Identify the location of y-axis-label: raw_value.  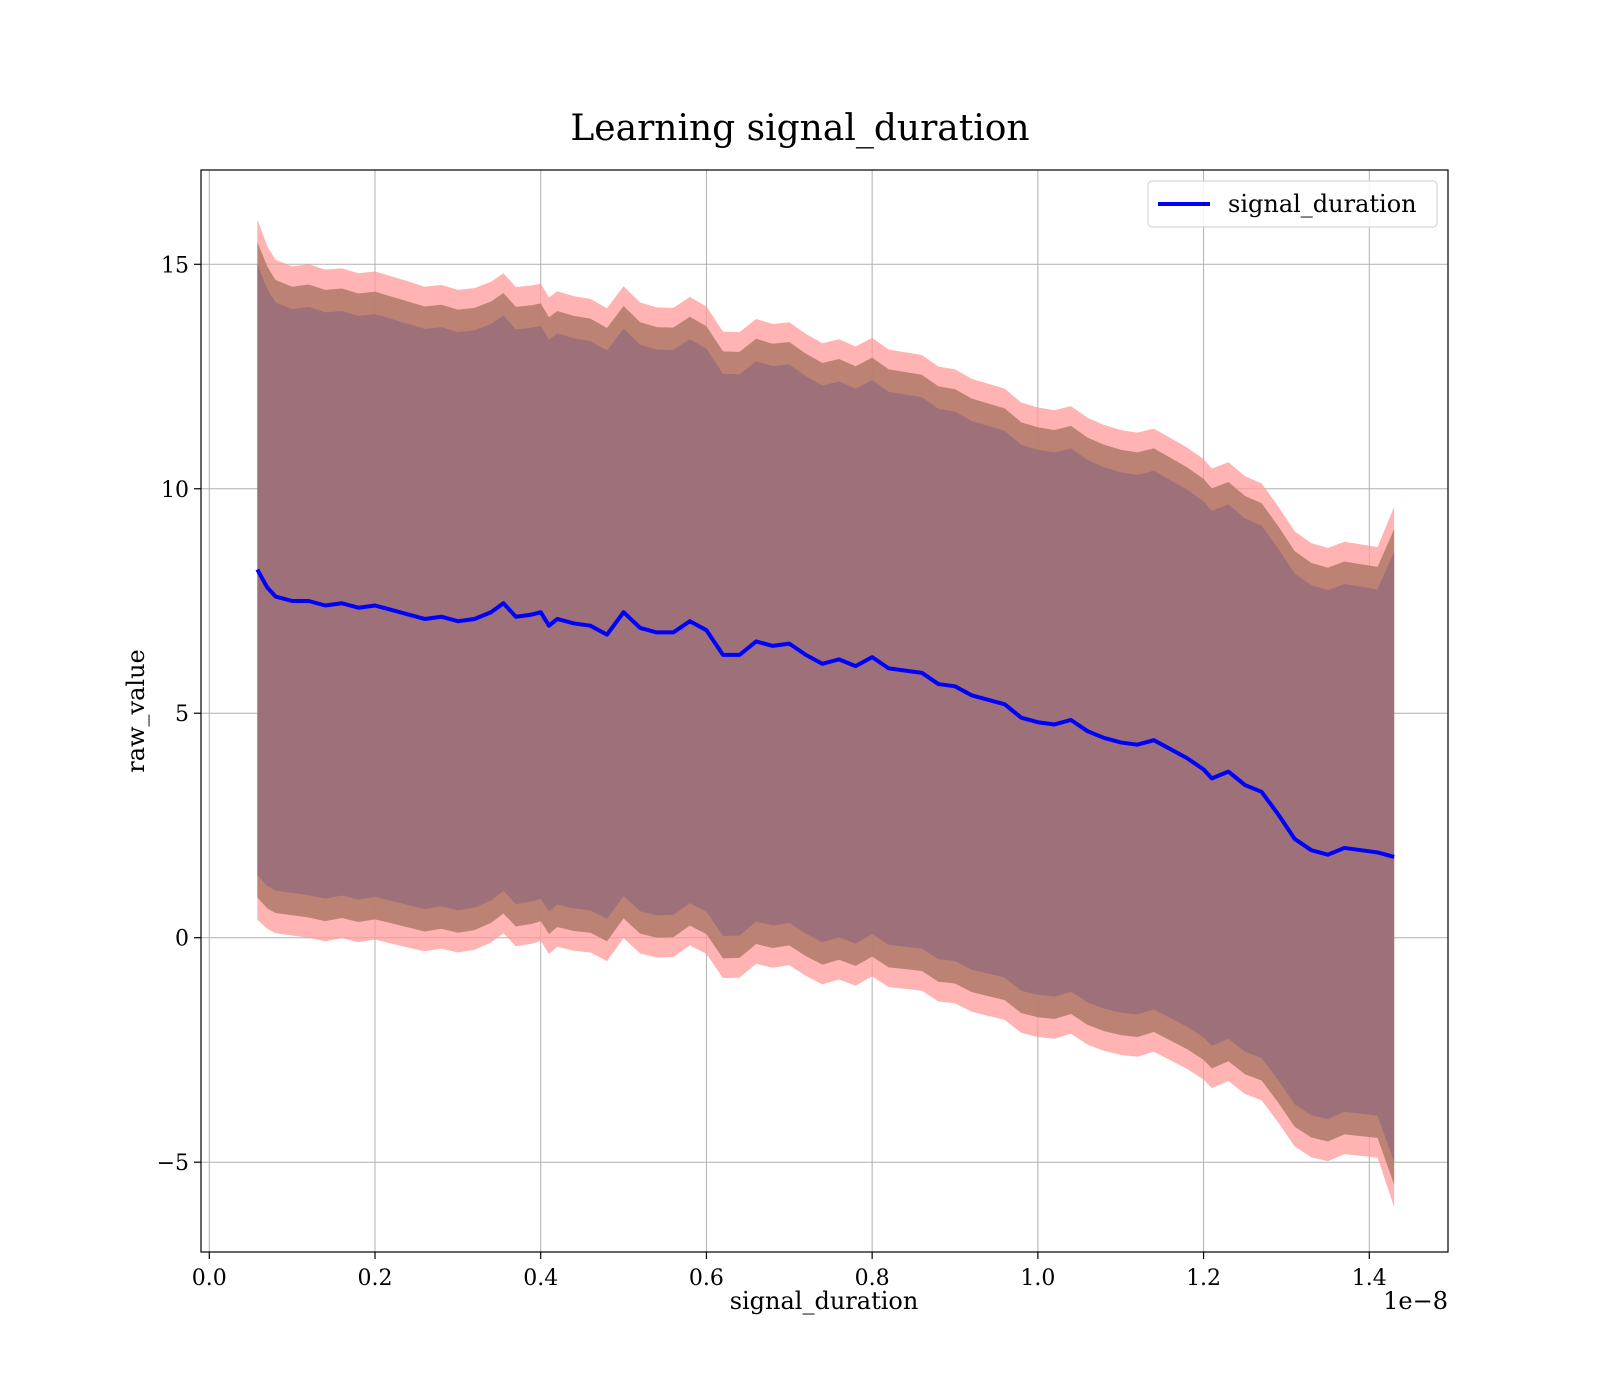
(136, 711).